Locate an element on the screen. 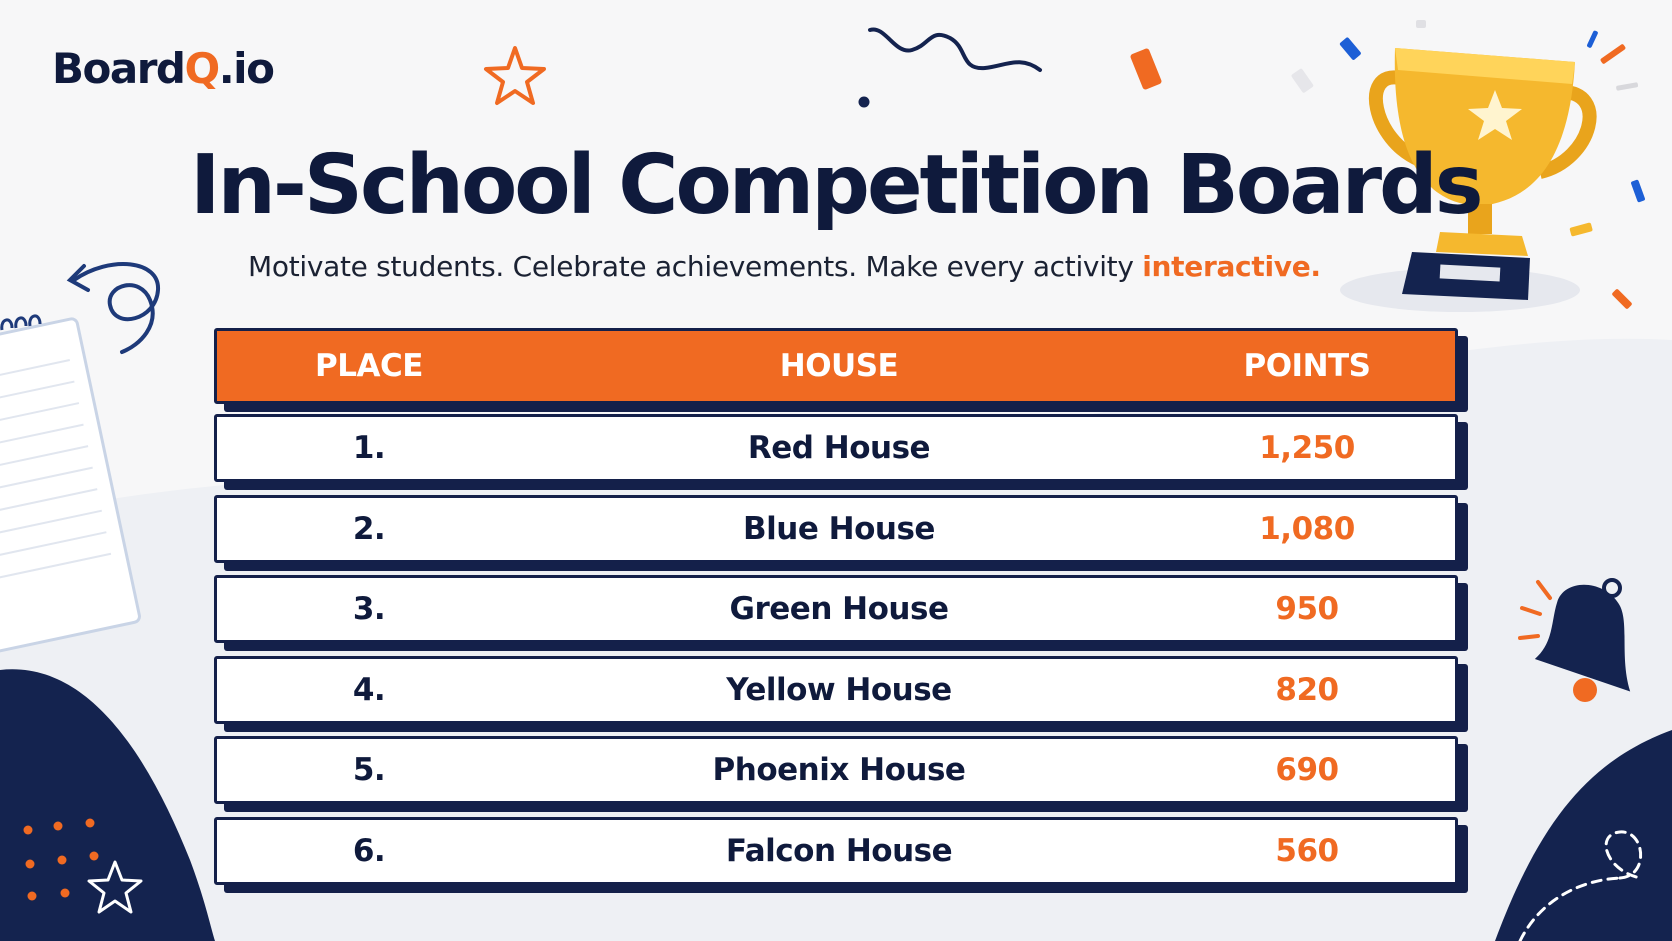  column-header-house: HOUSE is located at coordinates (839, 366).